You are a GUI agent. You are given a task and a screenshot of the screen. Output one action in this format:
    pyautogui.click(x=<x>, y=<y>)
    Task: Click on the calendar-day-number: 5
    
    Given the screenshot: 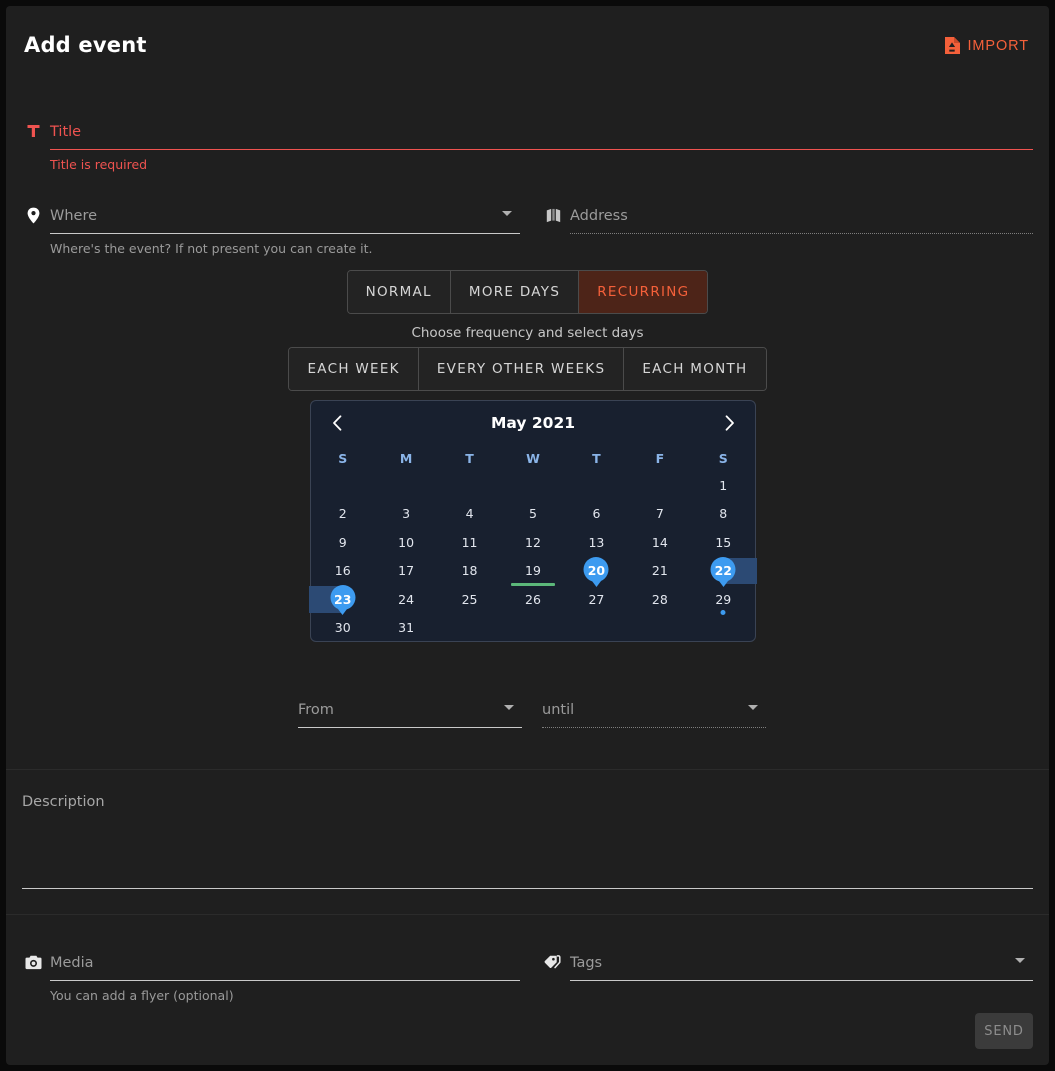 What is the action you would take?
    pyautogui.click(x=533, y=514)
    